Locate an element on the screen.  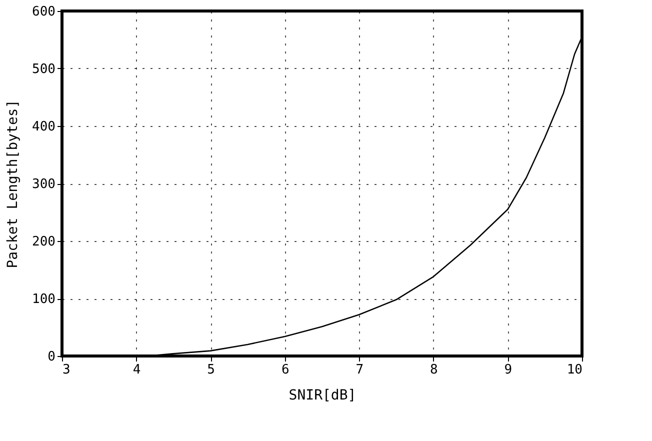
x-tick-label: 6 is located at coordinates (285, 370).